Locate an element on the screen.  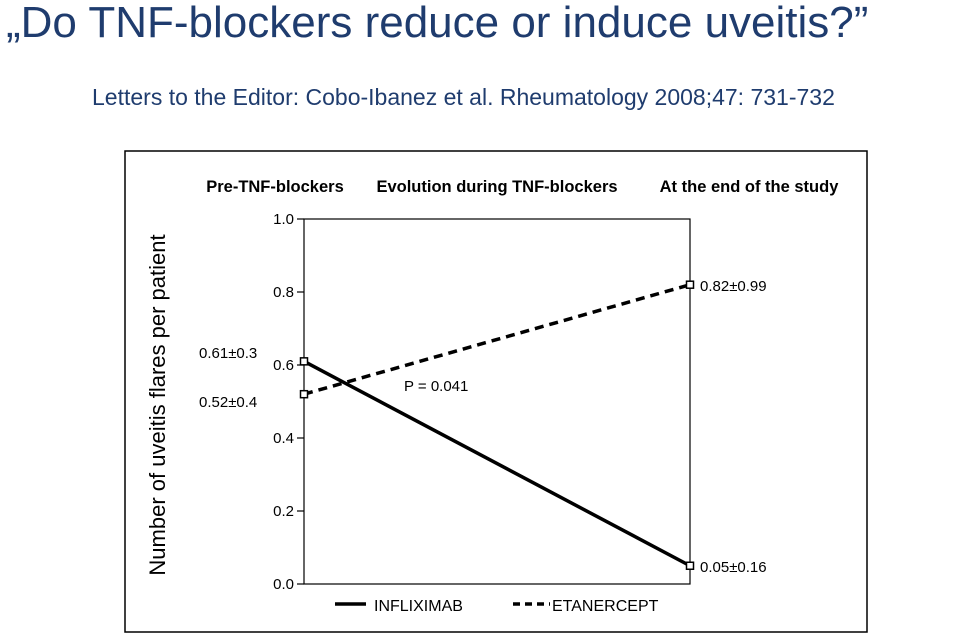
y-tick-label: 0.4 is located at coordinates (283, 438).